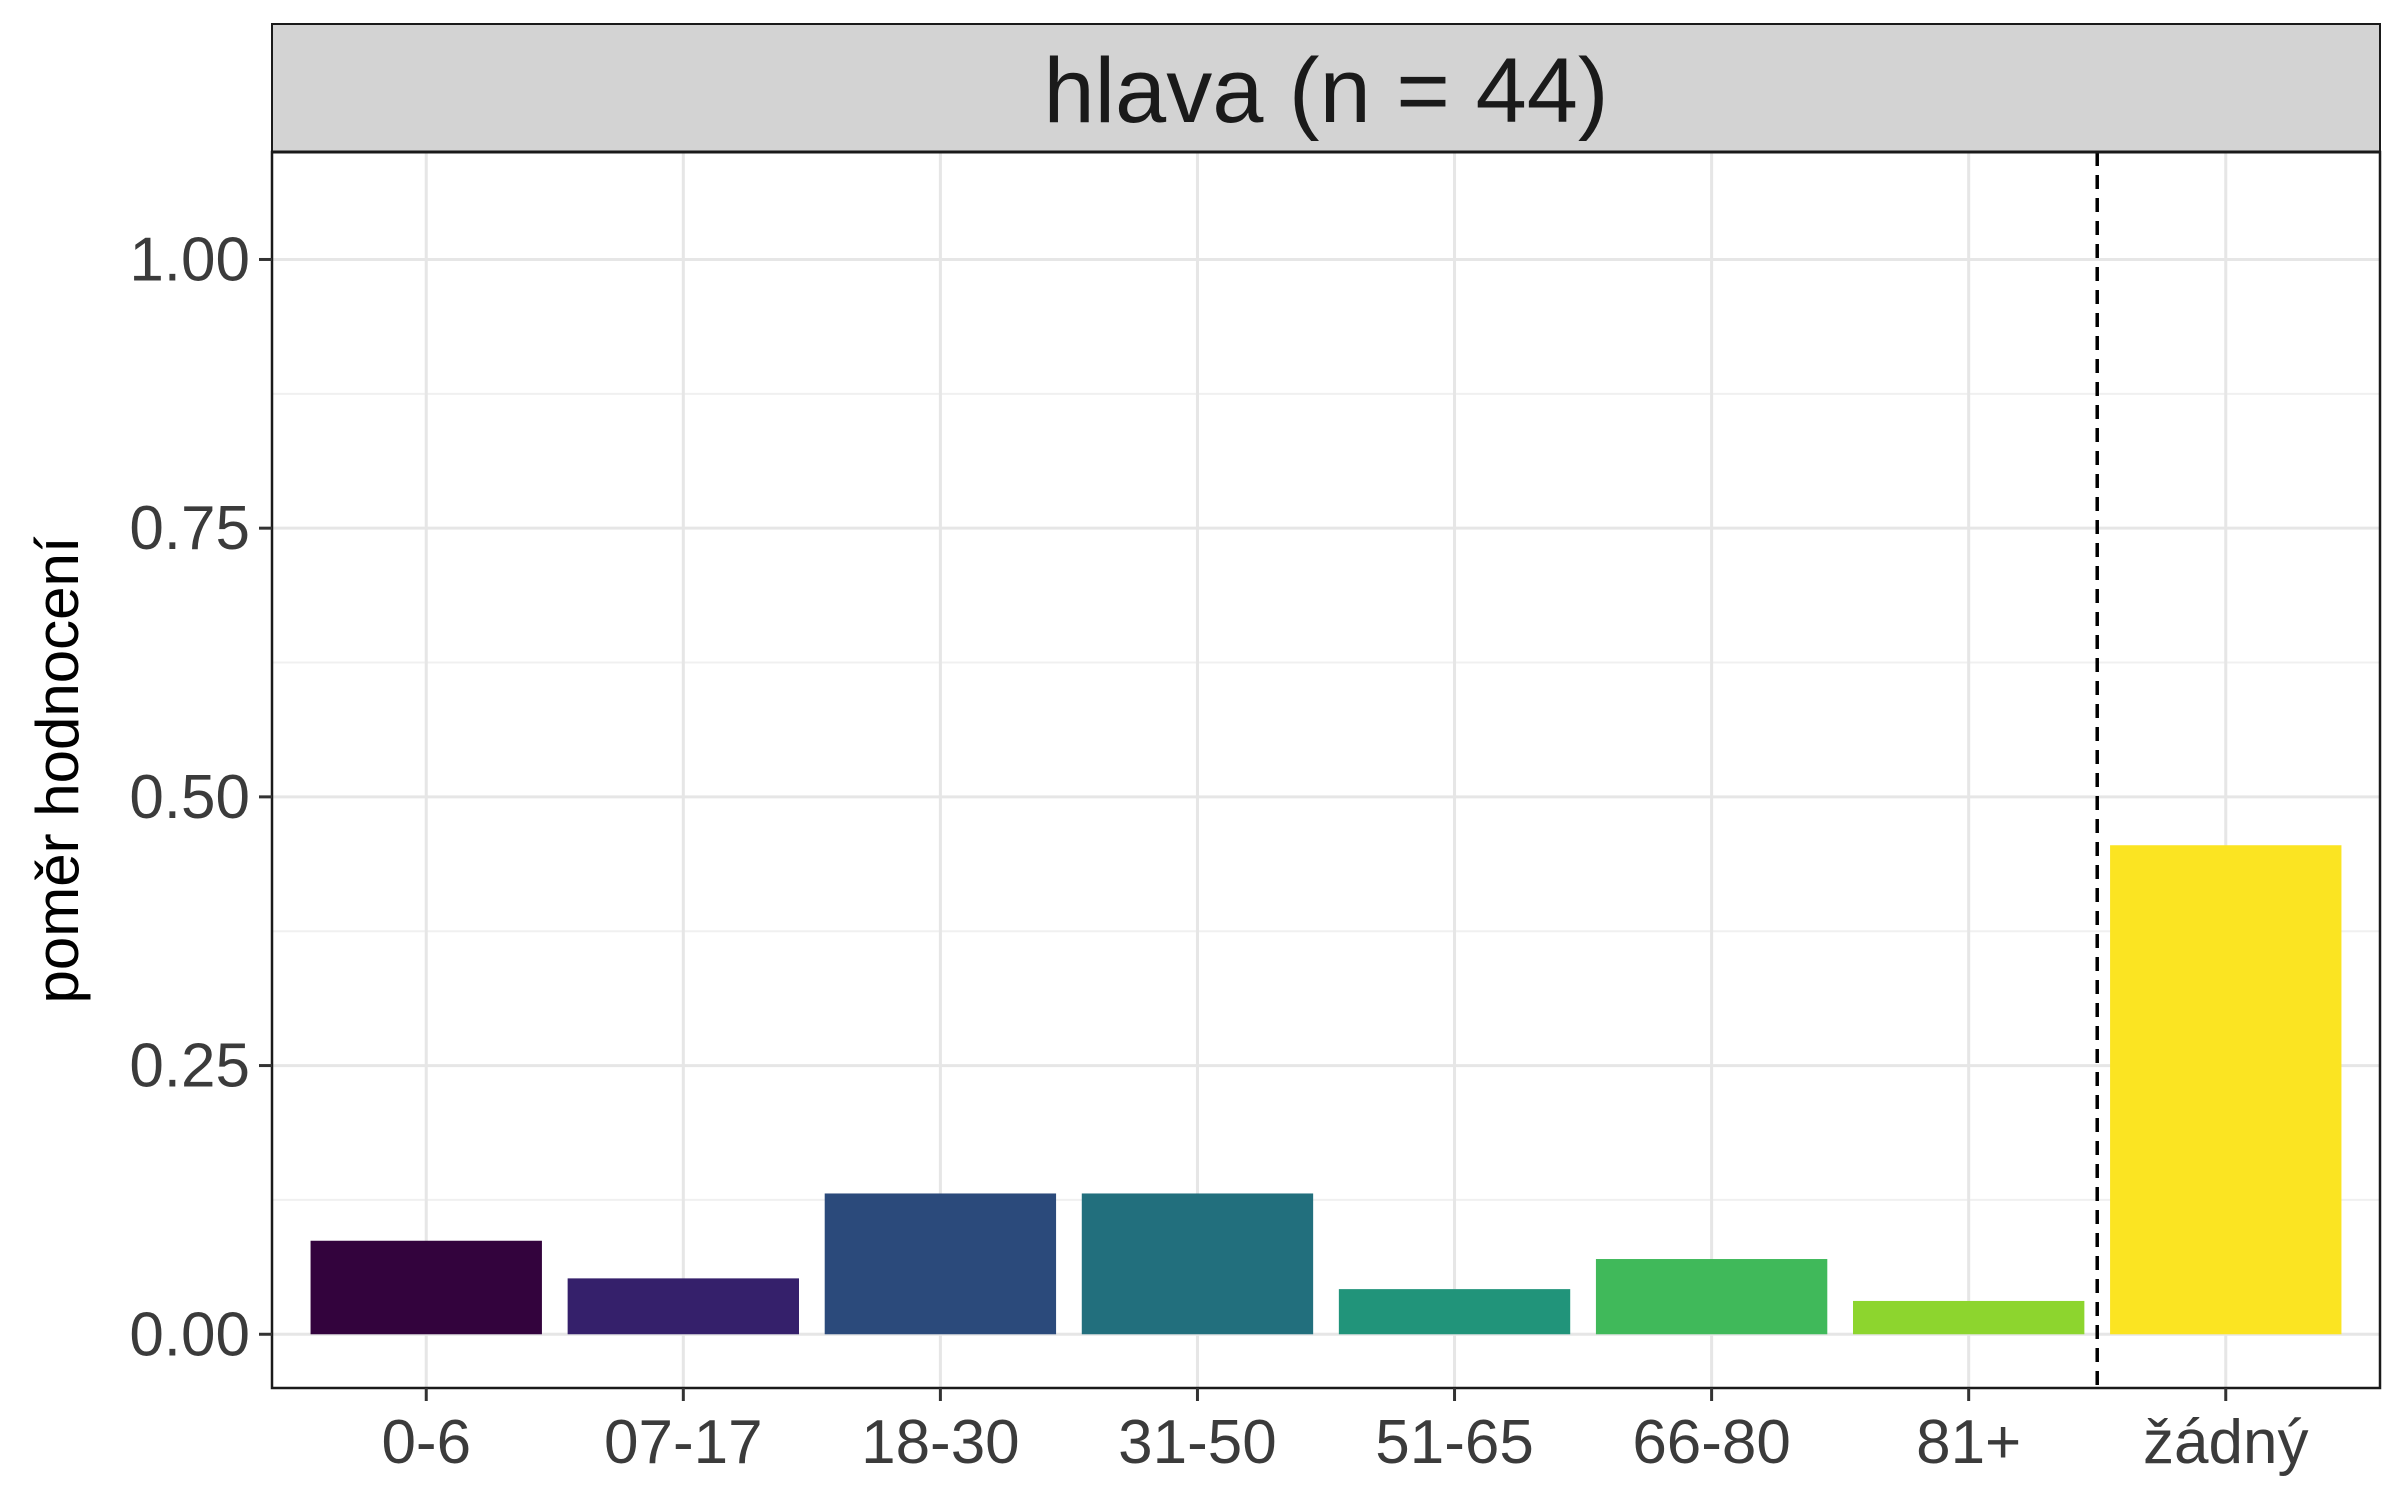  I want to click on x-tick-label: 51-65, so click(1454, 1442).